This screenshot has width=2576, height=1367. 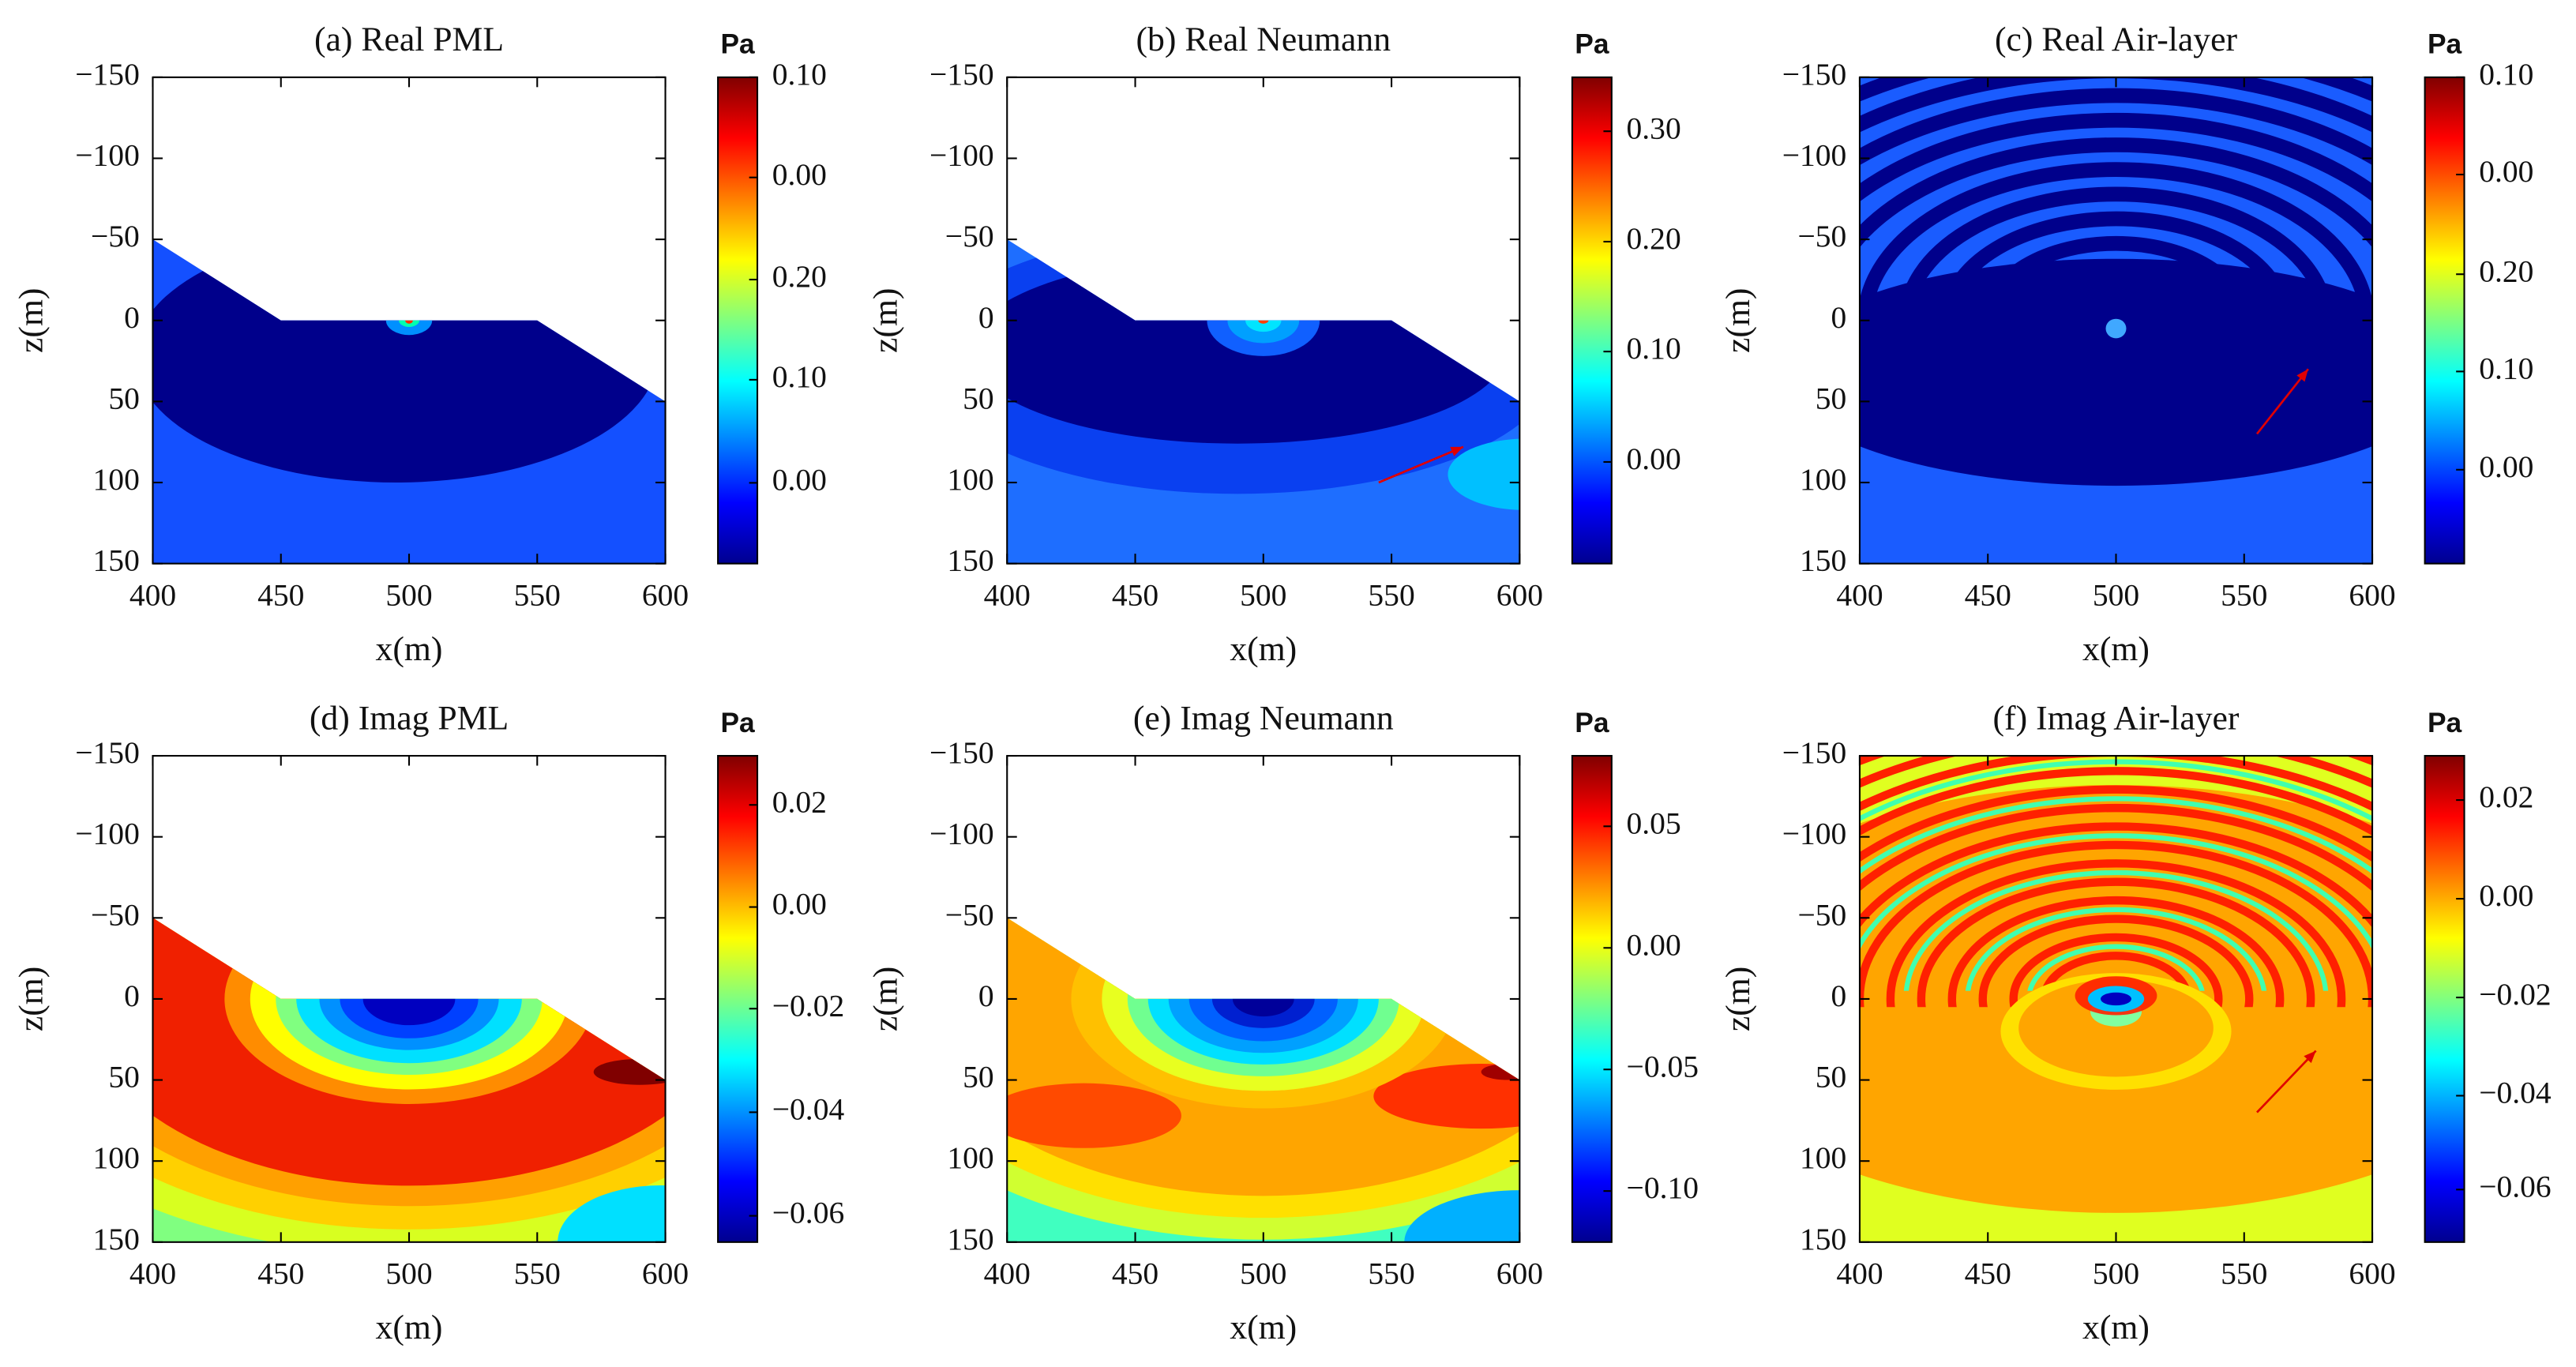 I want to click on colorbar-tick-label: −0.02, so click(x=2515, y=994).